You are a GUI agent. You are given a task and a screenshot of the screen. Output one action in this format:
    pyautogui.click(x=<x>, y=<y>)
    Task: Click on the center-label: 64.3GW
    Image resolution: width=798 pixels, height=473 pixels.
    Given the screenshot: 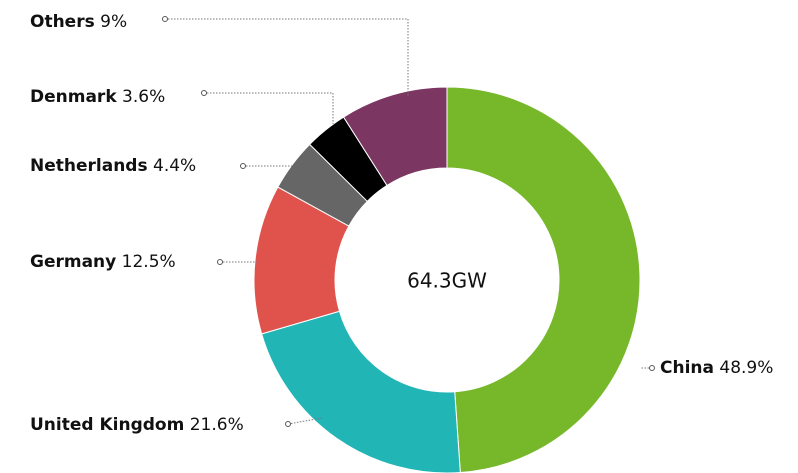 What is the action you would take?
    pyautogui.click(x=447, y=281)
    